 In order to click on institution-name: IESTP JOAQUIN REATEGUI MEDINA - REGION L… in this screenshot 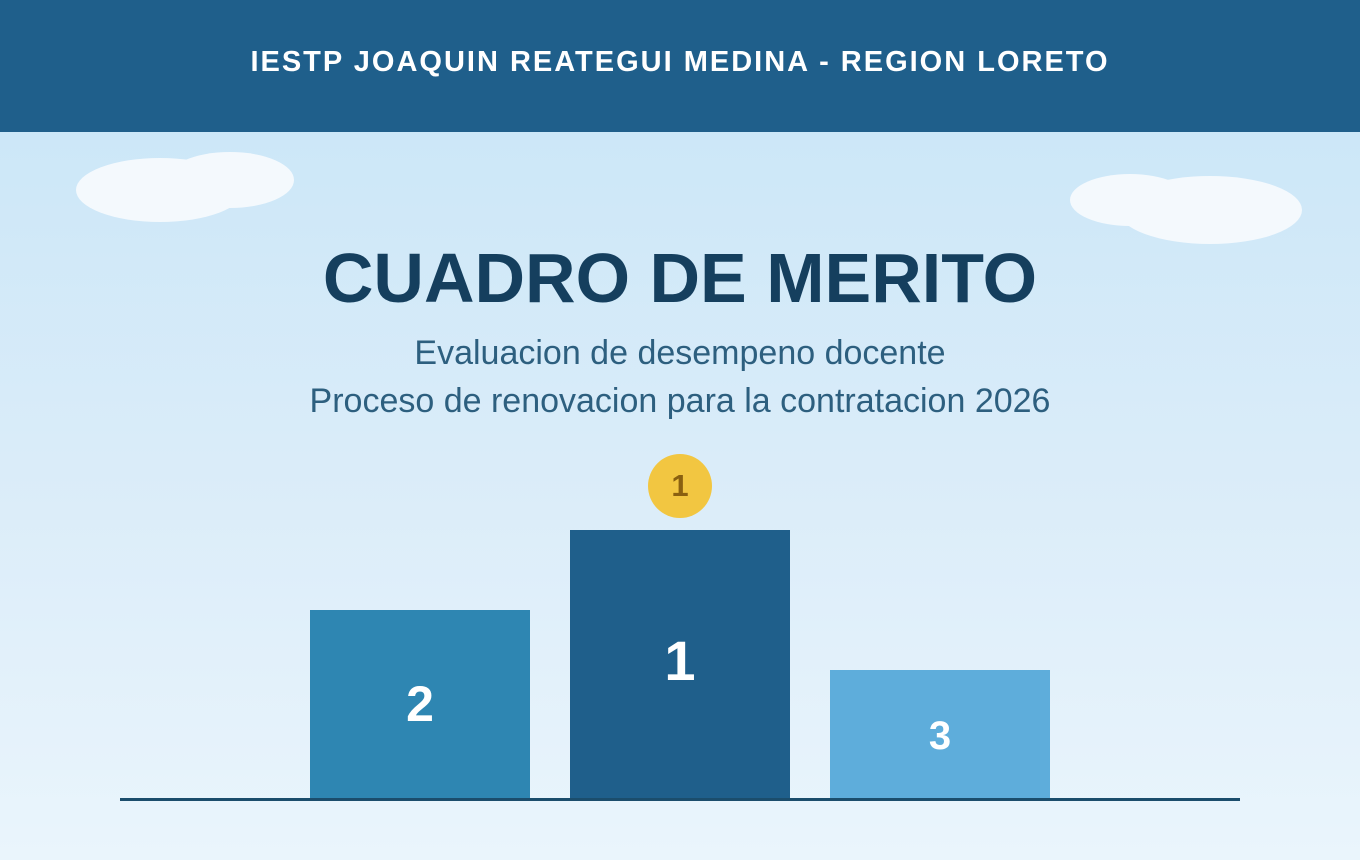, I will do `click(680, 61)`.